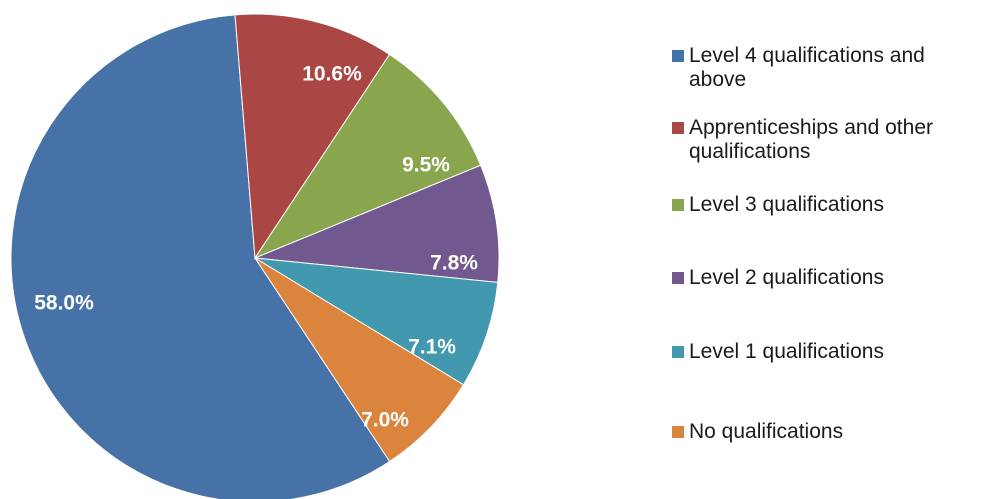 The width and height of the screenshot is (1001, 499). I want to click on legend-label-4: Level 1 qualifications, so click(844, 352).